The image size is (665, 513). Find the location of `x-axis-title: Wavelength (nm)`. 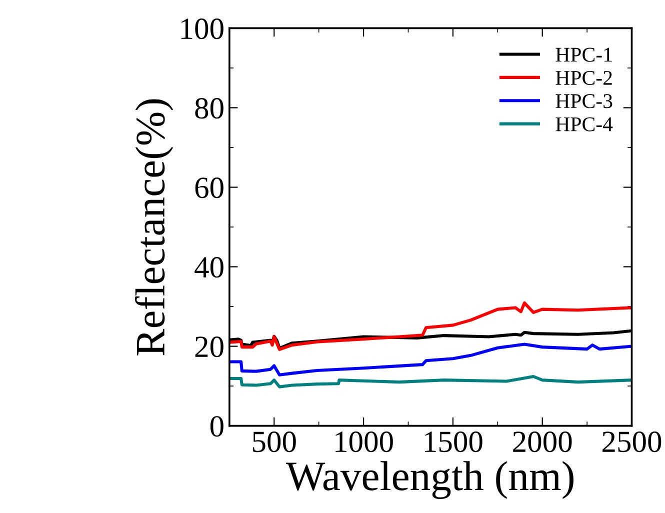

x-axis-title: Wavelength (nm) is located at coordinates (430, 480).